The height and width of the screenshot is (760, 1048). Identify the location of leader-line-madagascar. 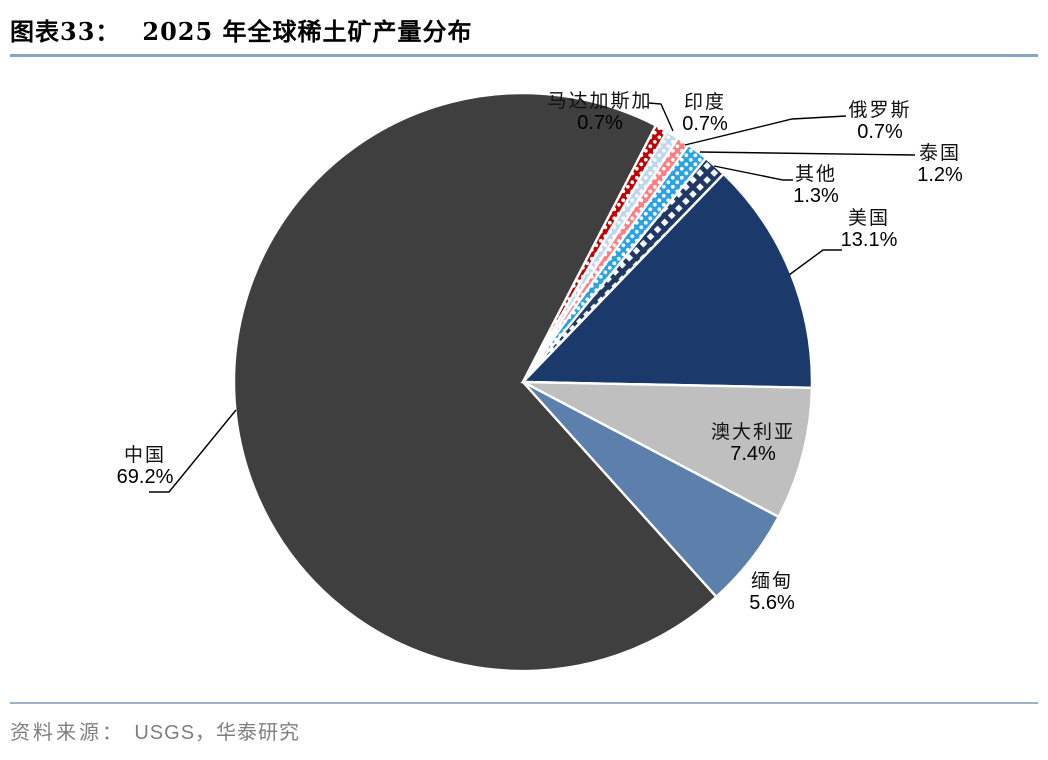
(661, 117).